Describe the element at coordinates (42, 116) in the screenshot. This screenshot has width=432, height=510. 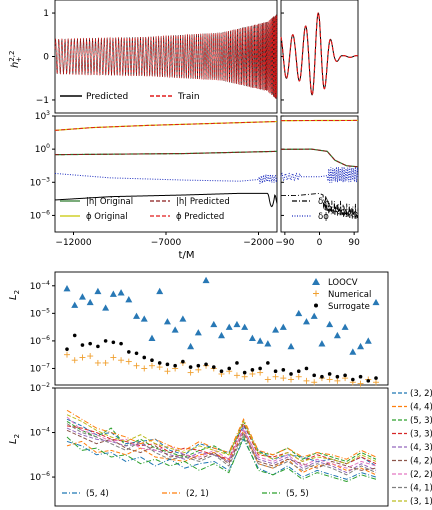
I see `ytick-label: 10³` at that location.